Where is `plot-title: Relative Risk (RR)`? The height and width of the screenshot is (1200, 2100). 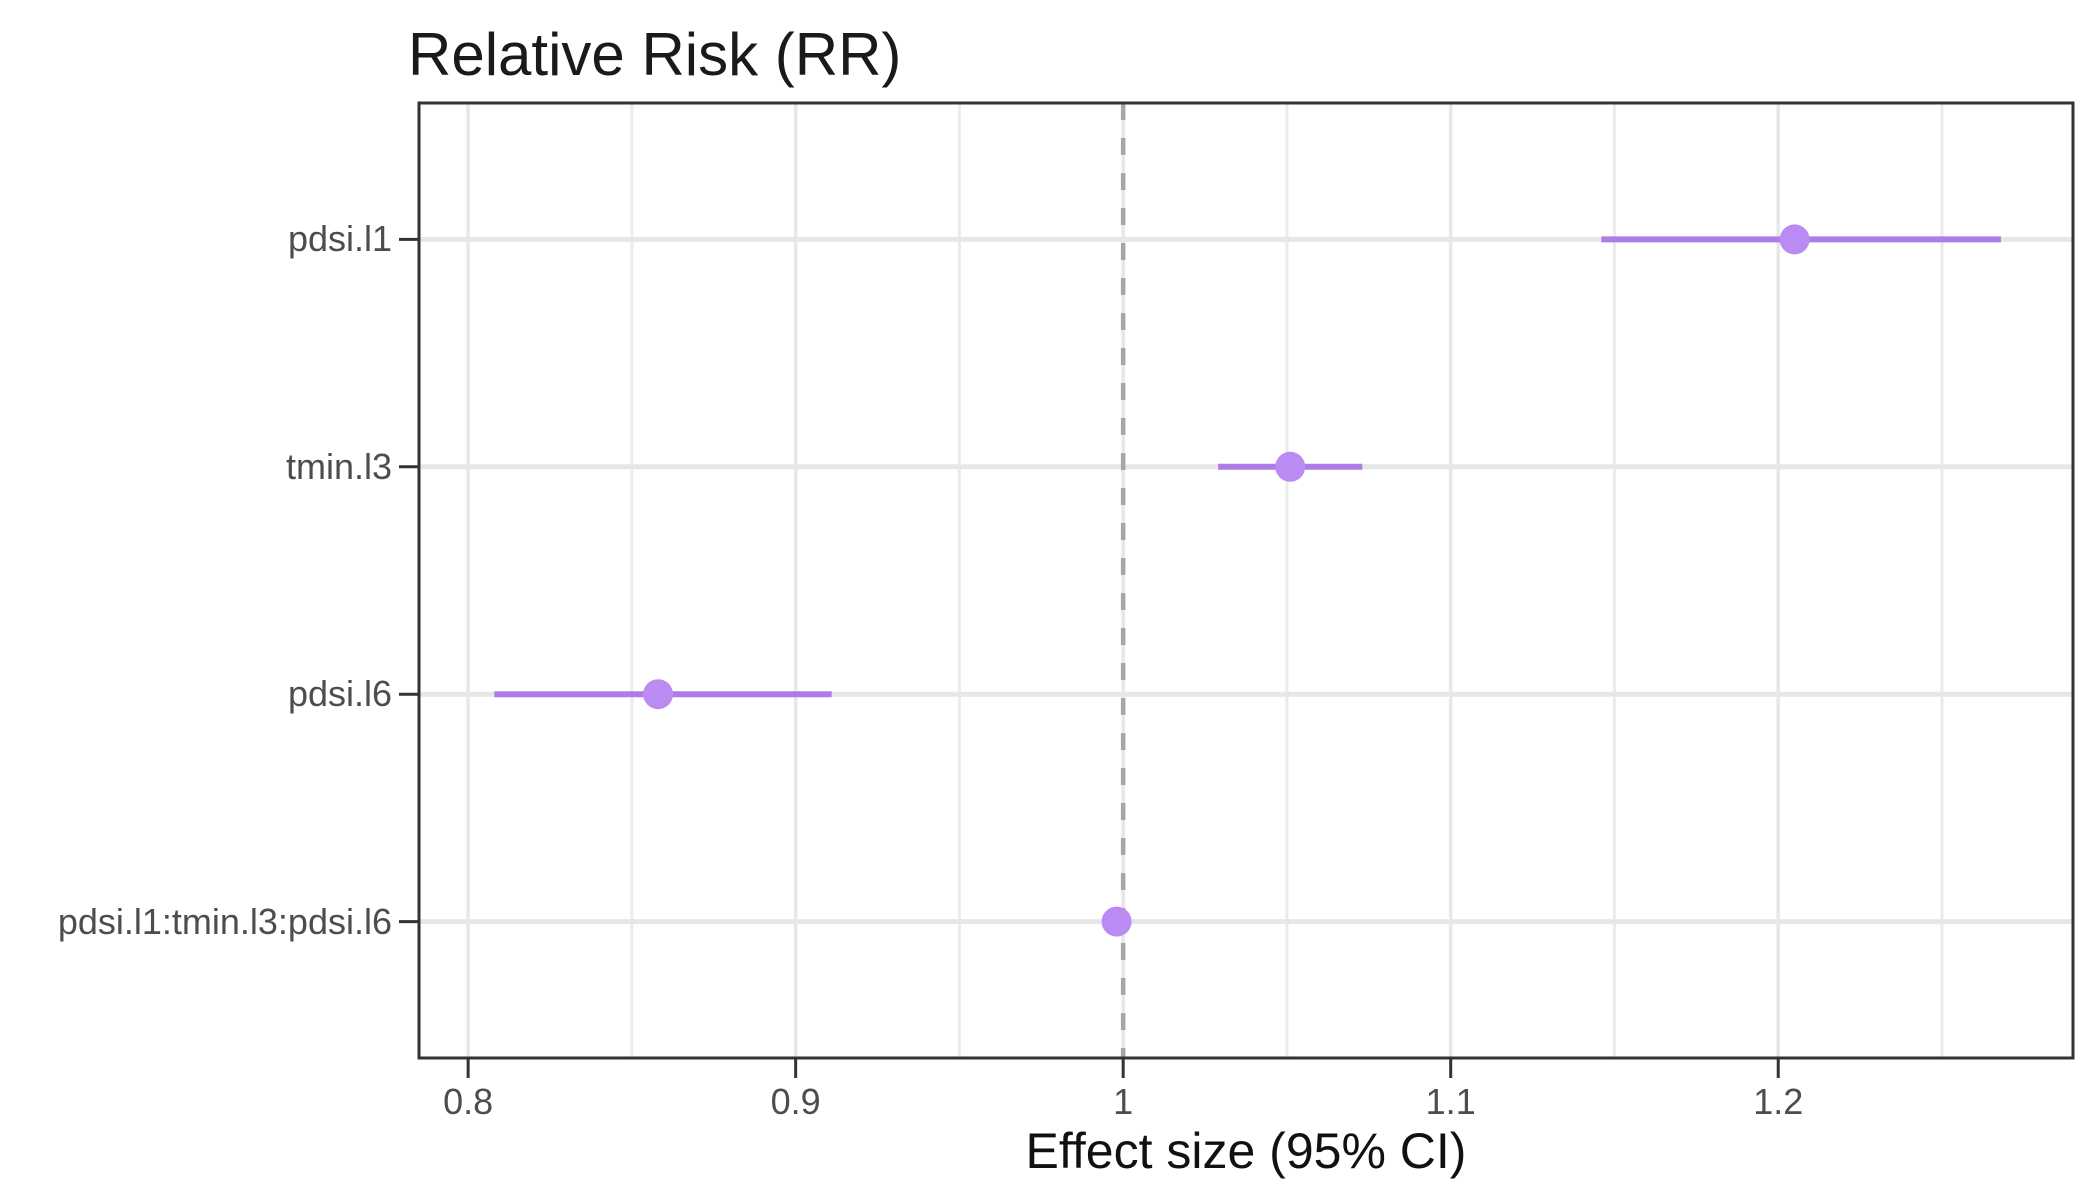 plot-title: Relative Risk (RR) is located at coordinates (655, 54).